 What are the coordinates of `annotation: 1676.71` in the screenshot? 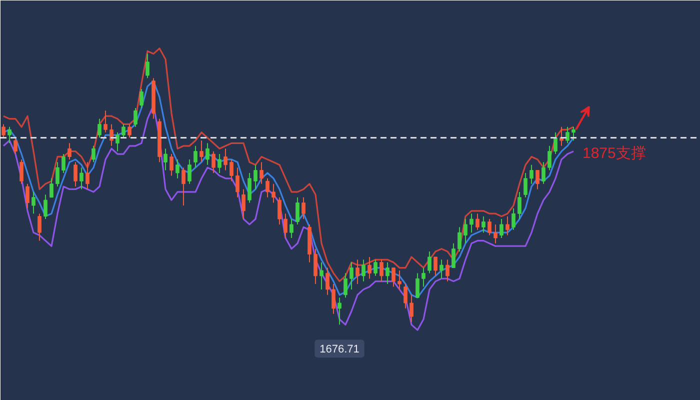 It's located at (340, 350).